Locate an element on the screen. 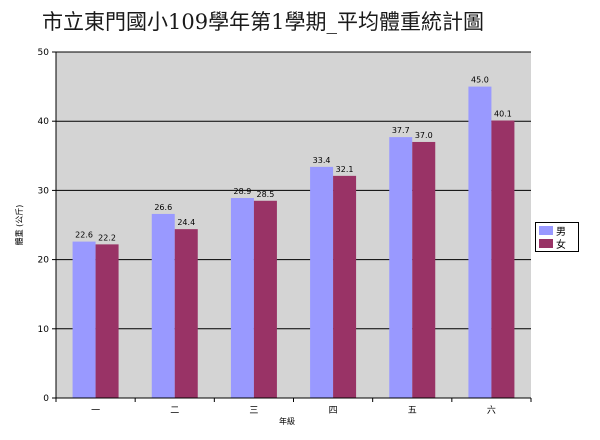 The image size is (600, 440). legend-swatch-female is located at coordinates (546, 243).